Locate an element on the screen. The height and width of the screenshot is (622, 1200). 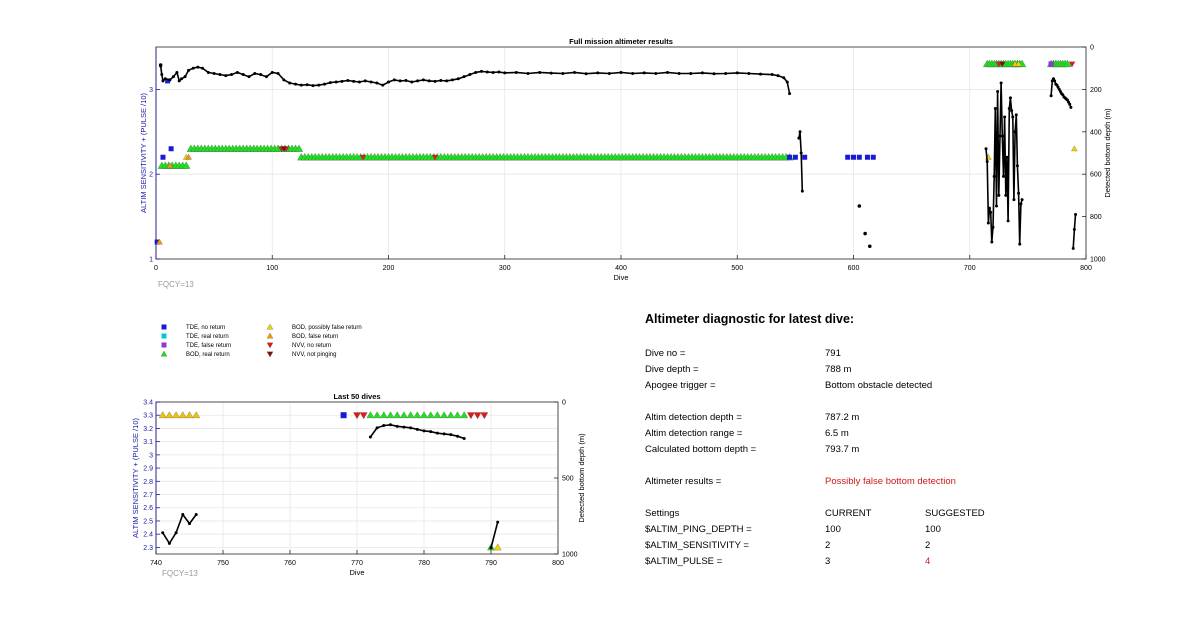
y2-tick-label: 400 is located at coordinates (1096, 132).